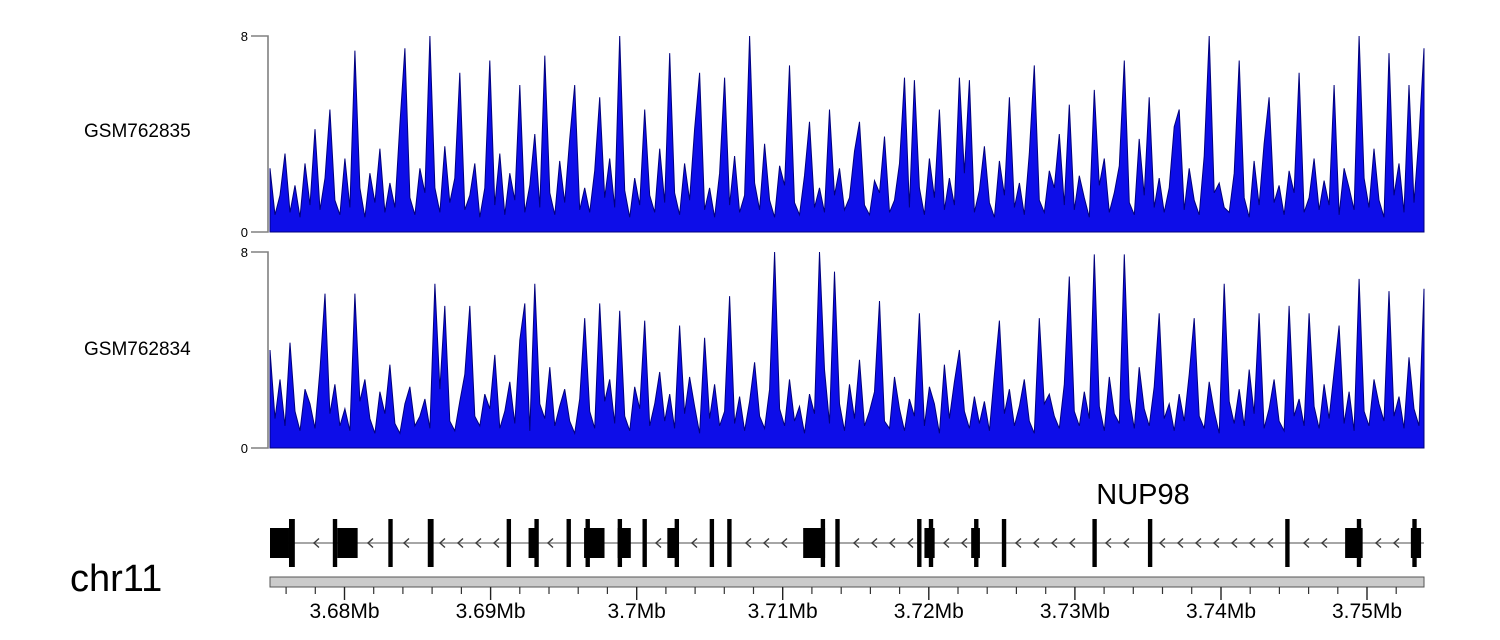 The image size is (1500, 640). What do you see at coordinates (1367, 611) in the screenshot?
I see `ruler-tick-label: 3.75Mb` at bounding box center [1367, 611].